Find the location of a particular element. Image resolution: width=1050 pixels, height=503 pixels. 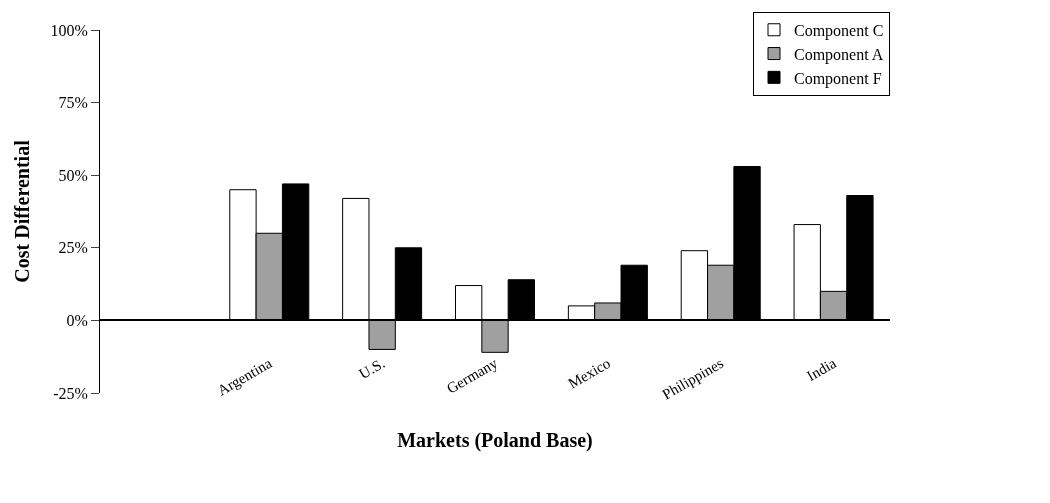

legend-label: Component C is located at coordinates (839, 30).